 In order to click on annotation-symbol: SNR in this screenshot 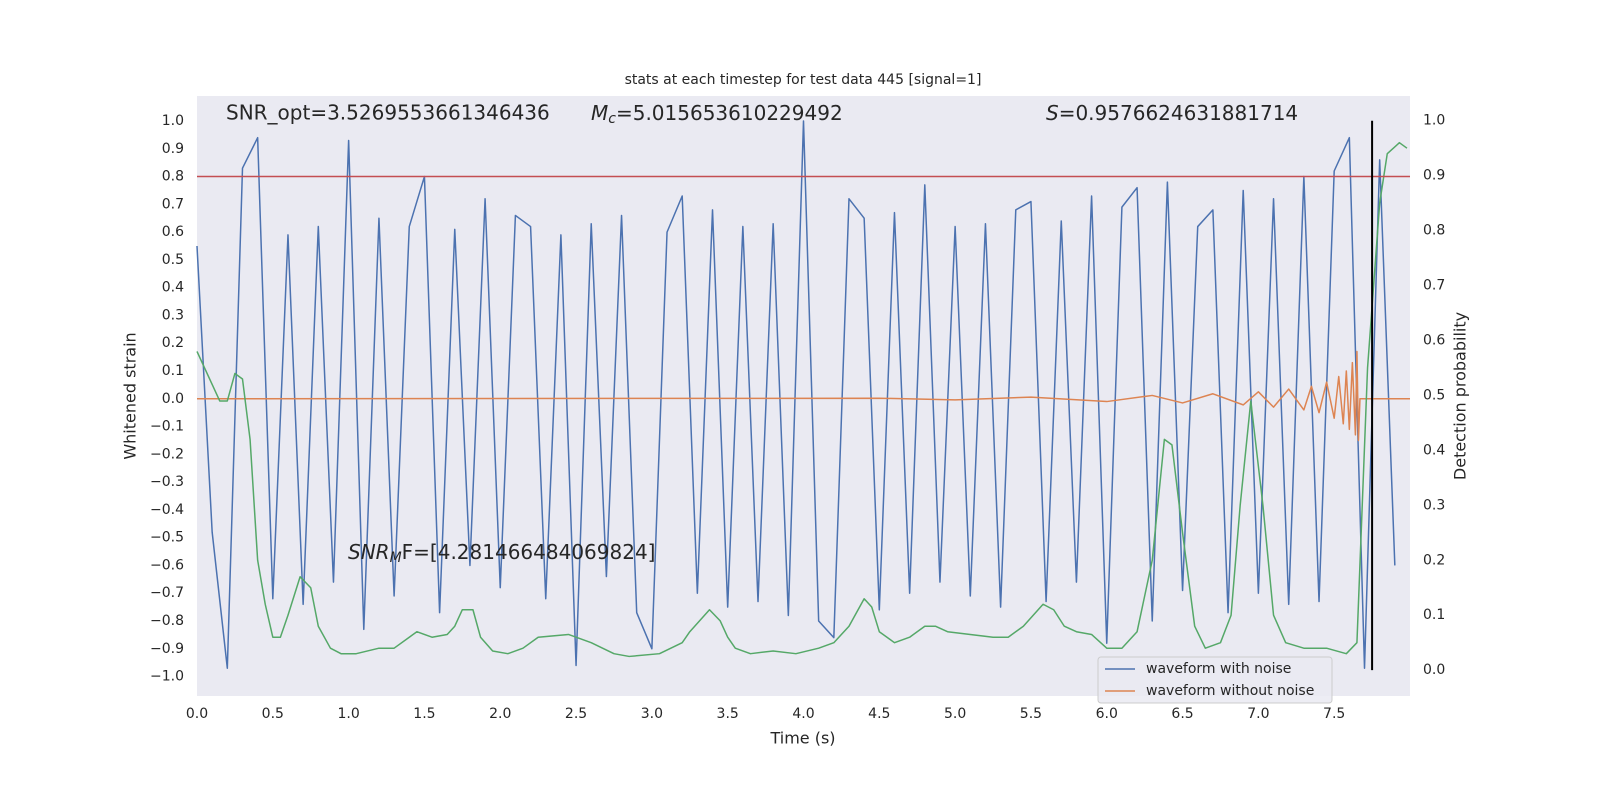, I will do `click(369, 552)`.